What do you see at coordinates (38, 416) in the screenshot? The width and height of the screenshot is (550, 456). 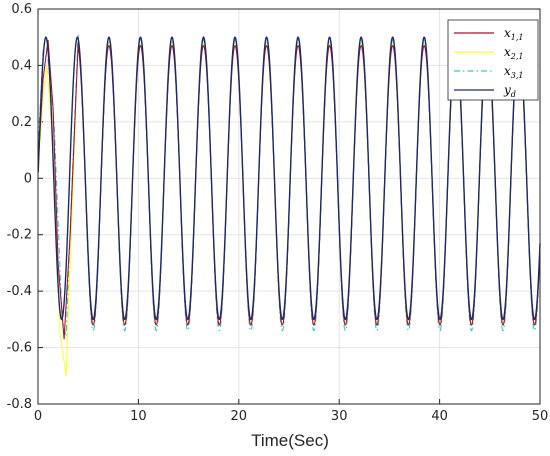 I see `x-tick-label: 0` at bounding box center [38, 416].